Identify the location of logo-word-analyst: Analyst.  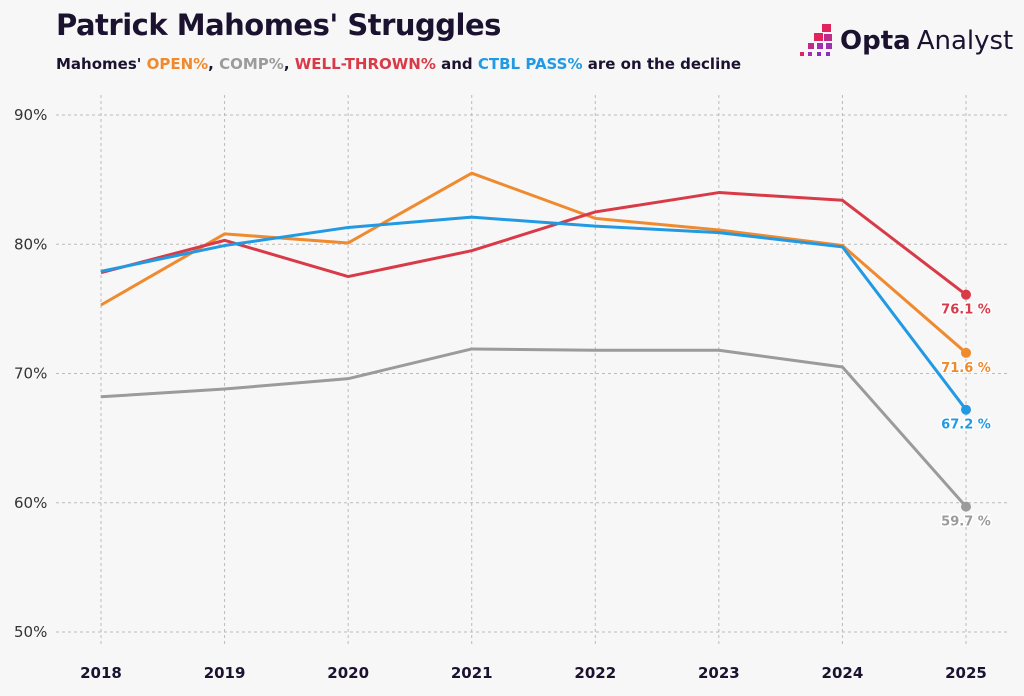
(965, 41).